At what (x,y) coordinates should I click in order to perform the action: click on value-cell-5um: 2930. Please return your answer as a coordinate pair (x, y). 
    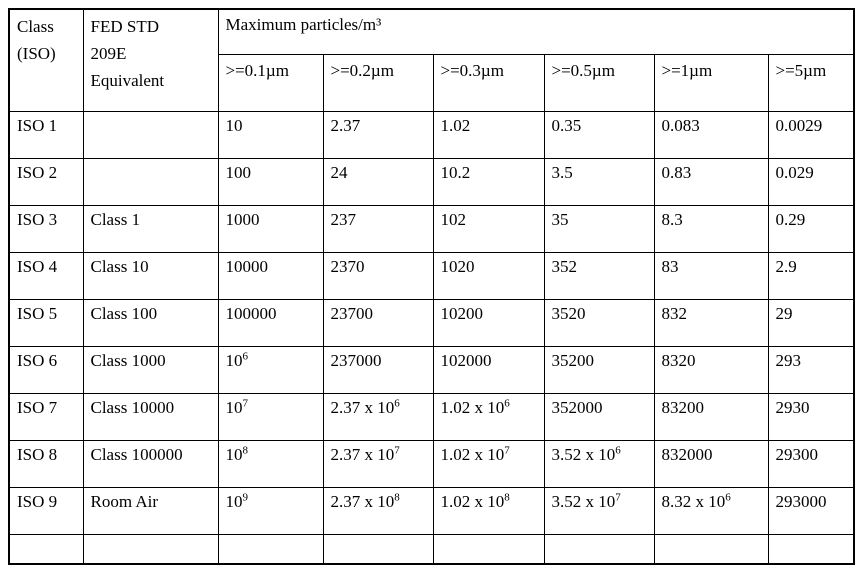
    Looking at the image, I should click on (811, 416).